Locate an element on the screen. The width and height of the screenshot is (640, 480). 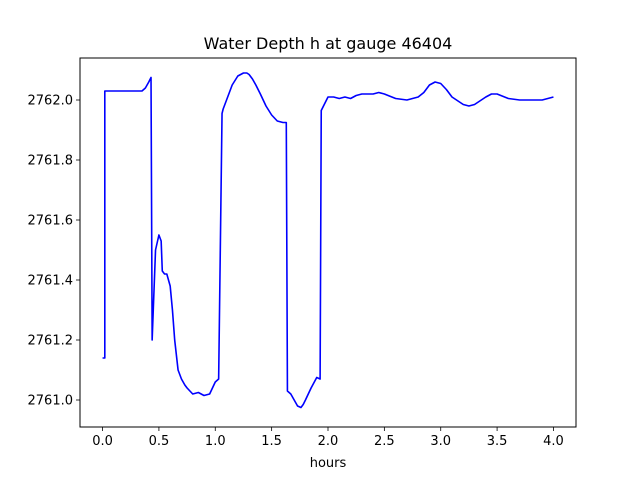
y-tick-label: 2761.8 is located at coordinates (51, 161).